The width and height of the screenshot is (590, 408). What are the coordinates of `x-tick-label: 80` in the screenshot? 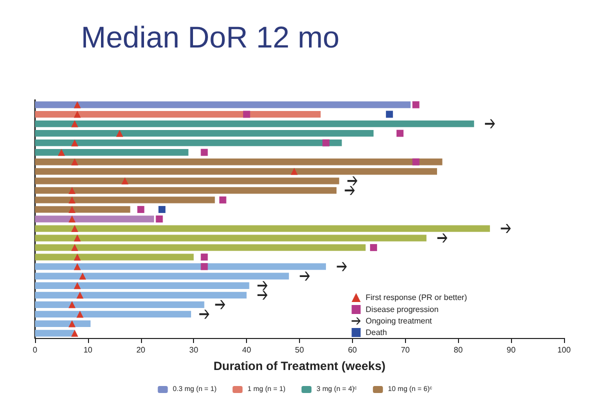 It's located at (459, 350).